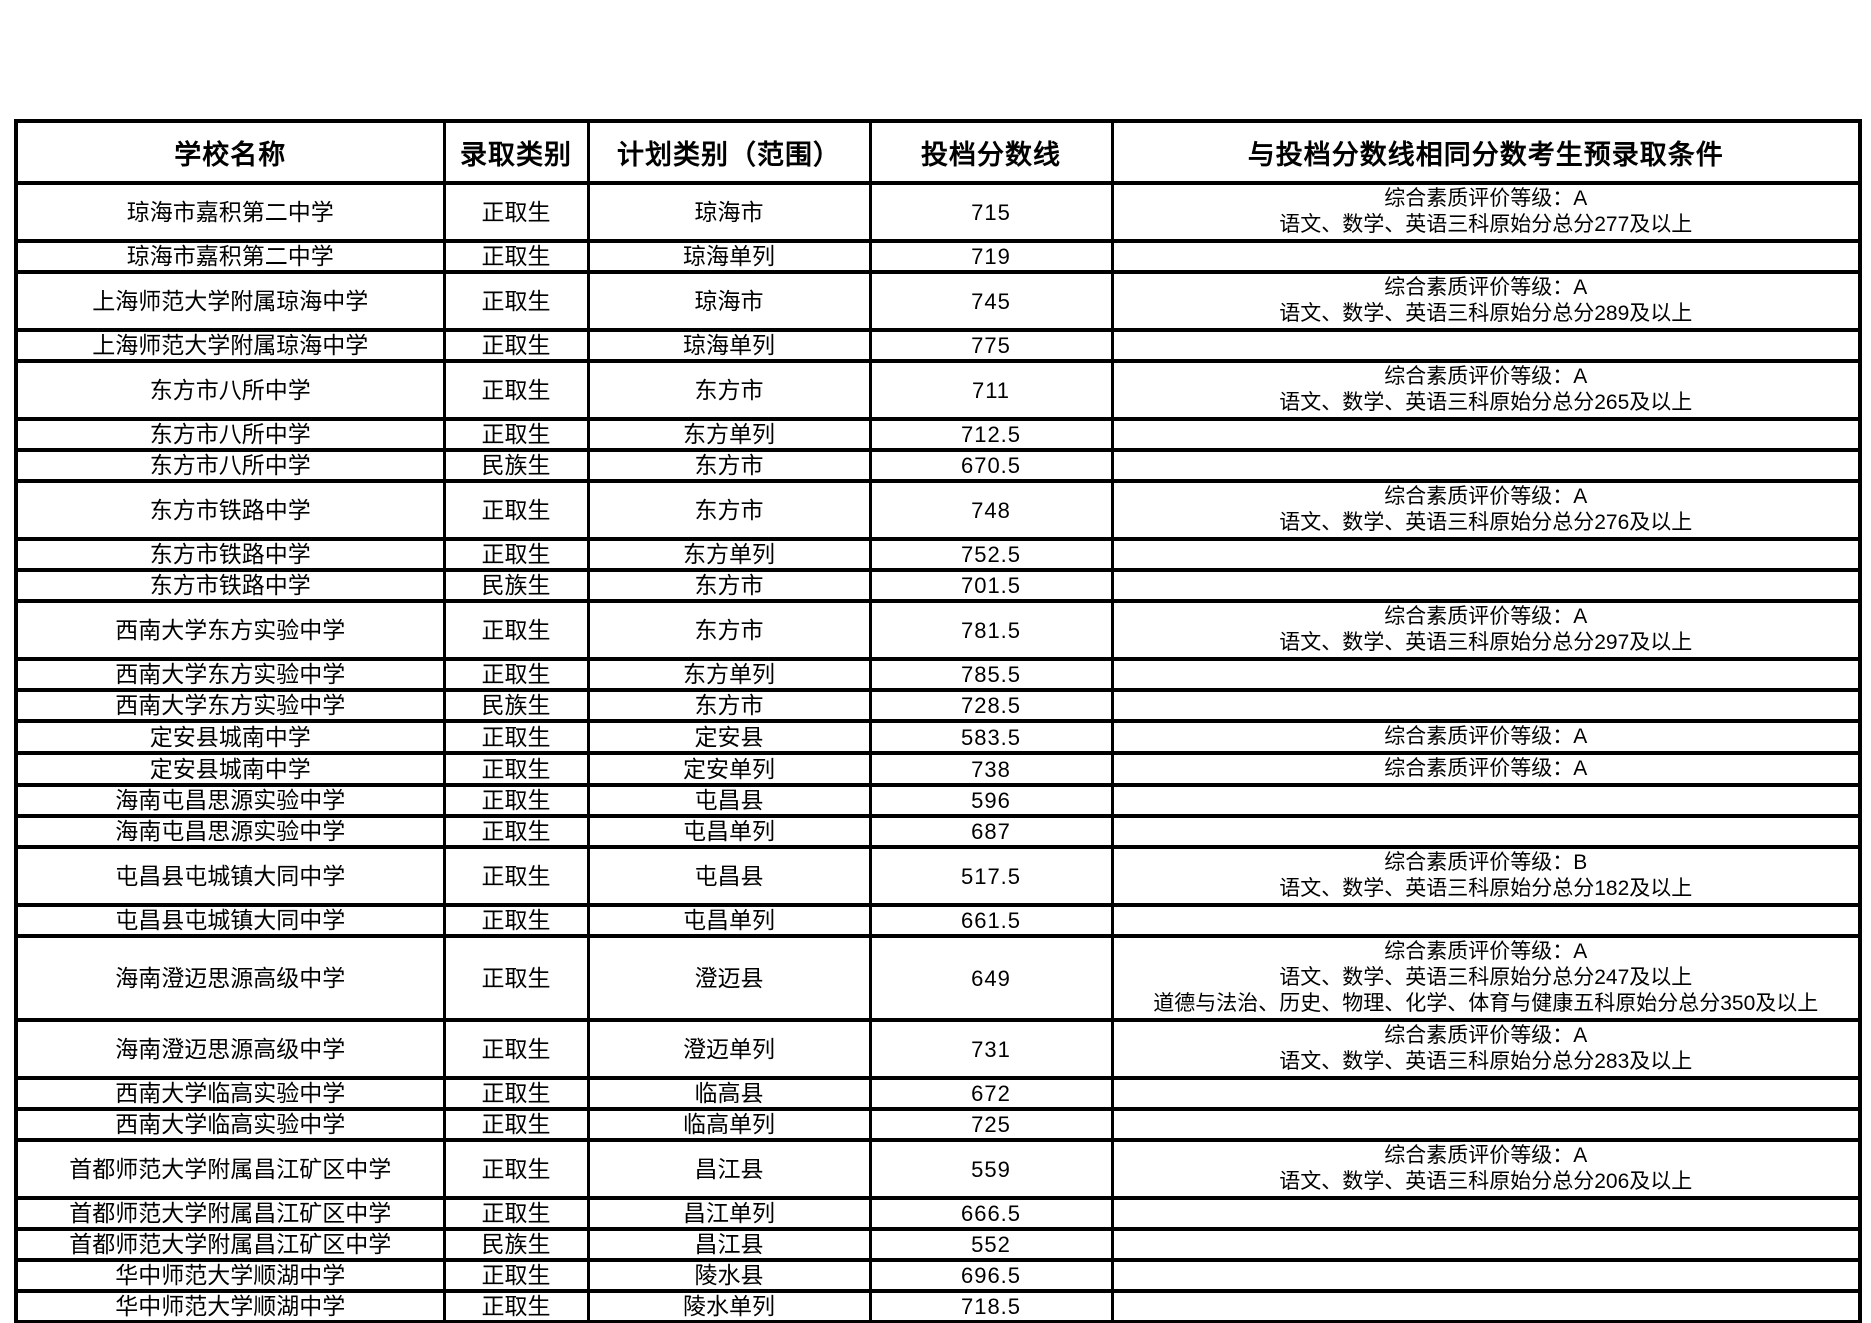 The width and height of the screenshot is (1871, 1323). I want to click on table-row: 琼海市嘉积第二中学 正取生 琼海单列 719, so click(938, 256).